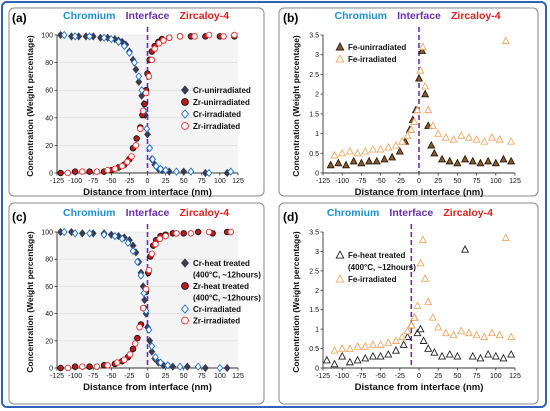 The width and height of the screenshot is (550, 411). What do you see at coordinates (184, 376) in the screenshot?
I see `x-tick-label: 50` at bounding box center [184, 376].